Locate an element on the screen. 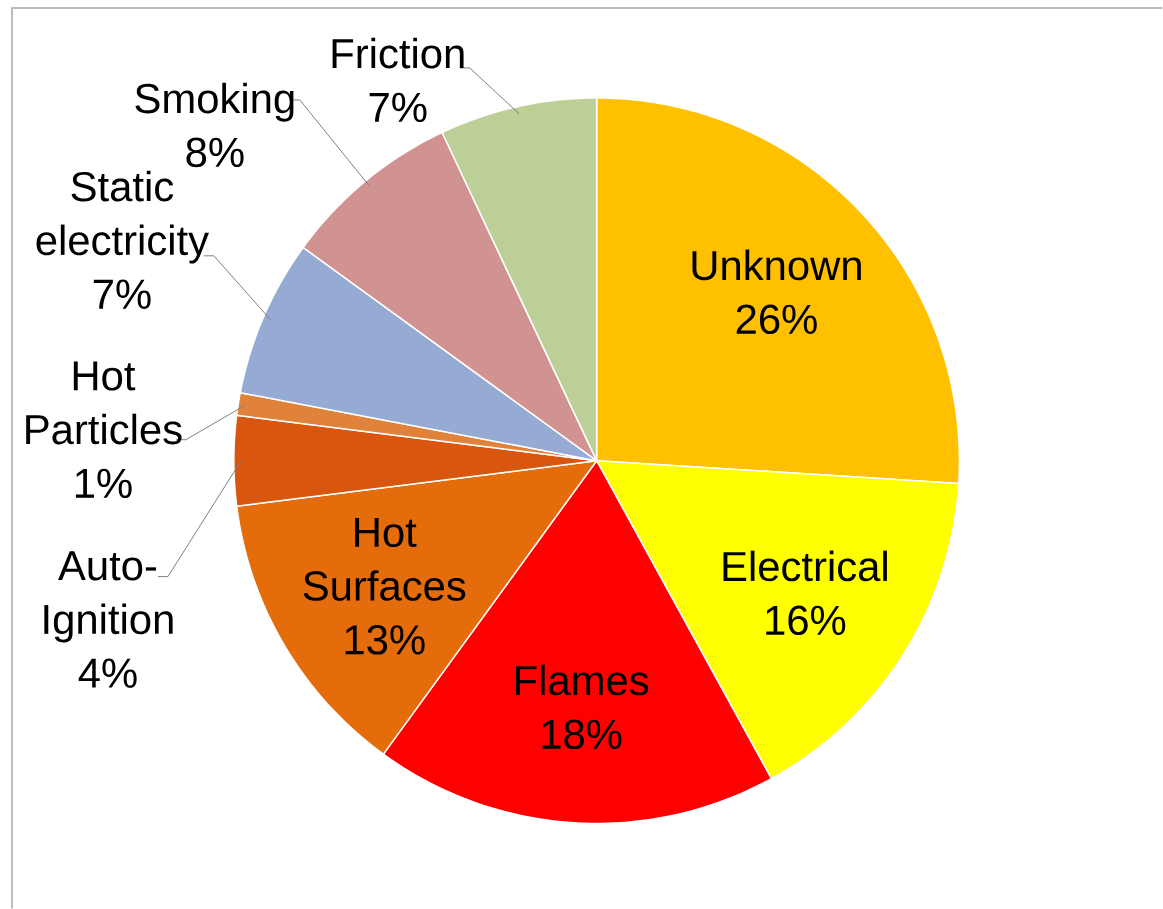  slice-label: Smoking is located at coordinates (214, 102).